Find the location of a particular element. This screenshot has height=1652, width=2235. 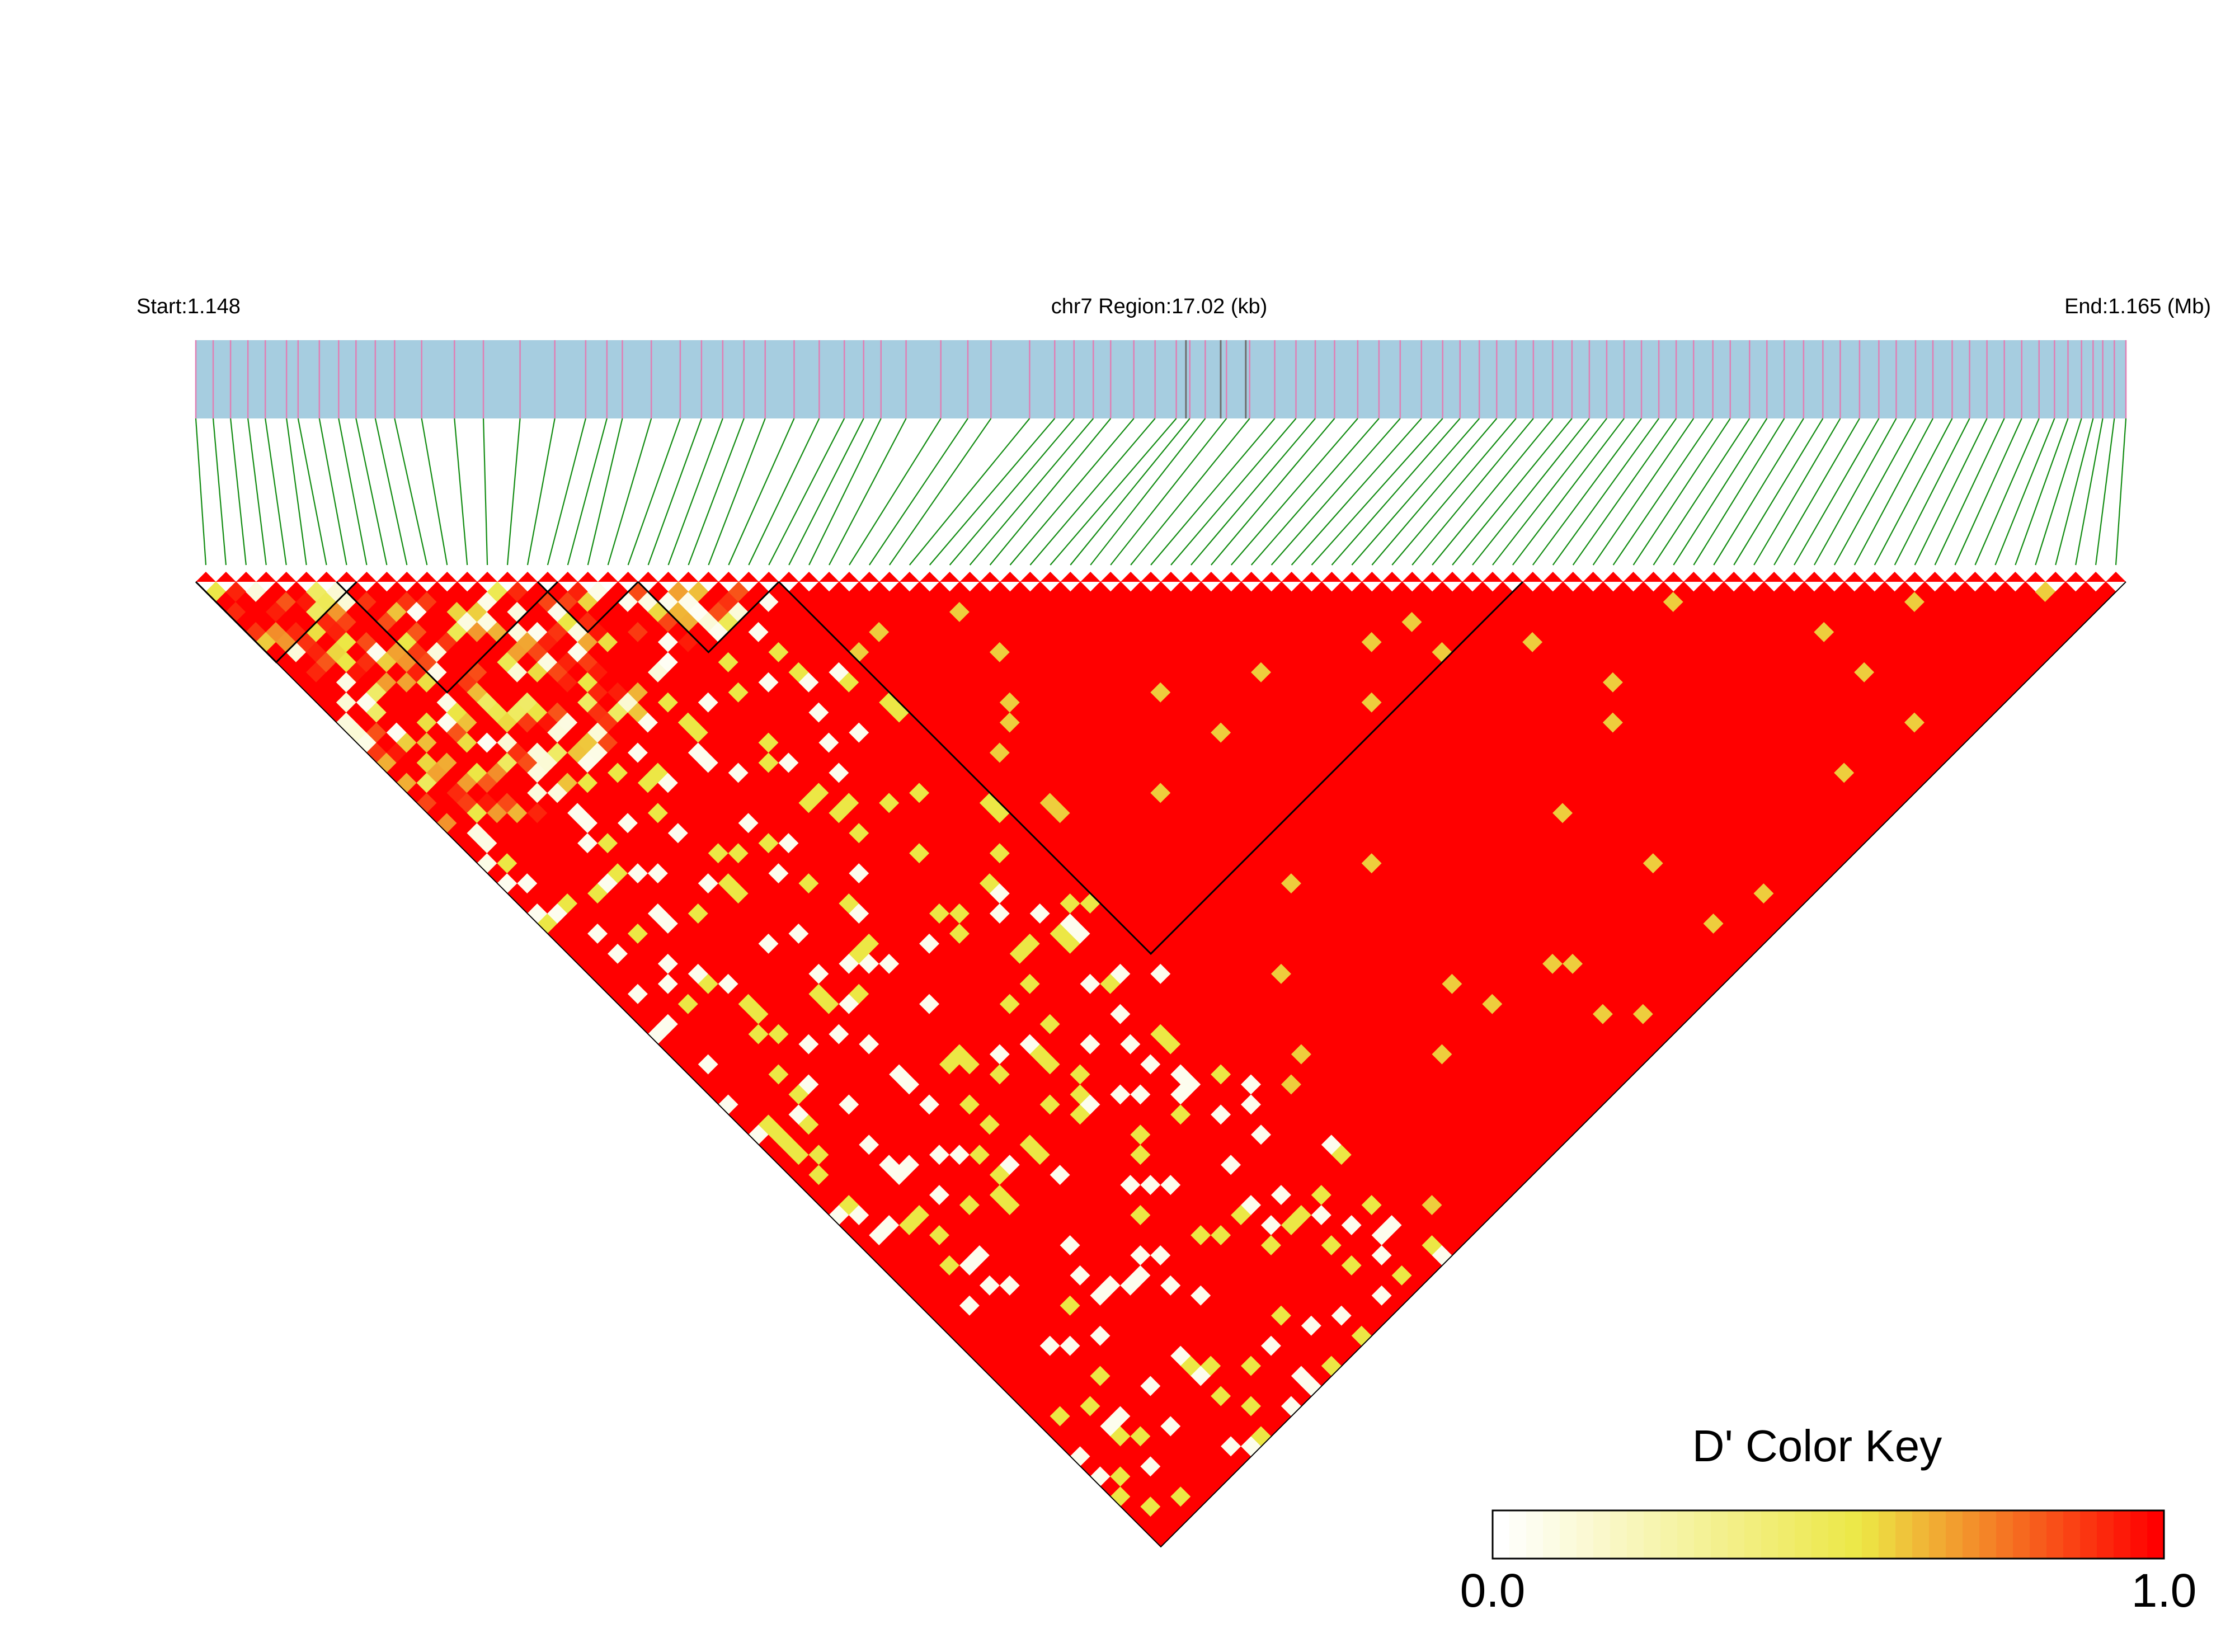

snp-connector-lines is located at coordinates (1161, 492).